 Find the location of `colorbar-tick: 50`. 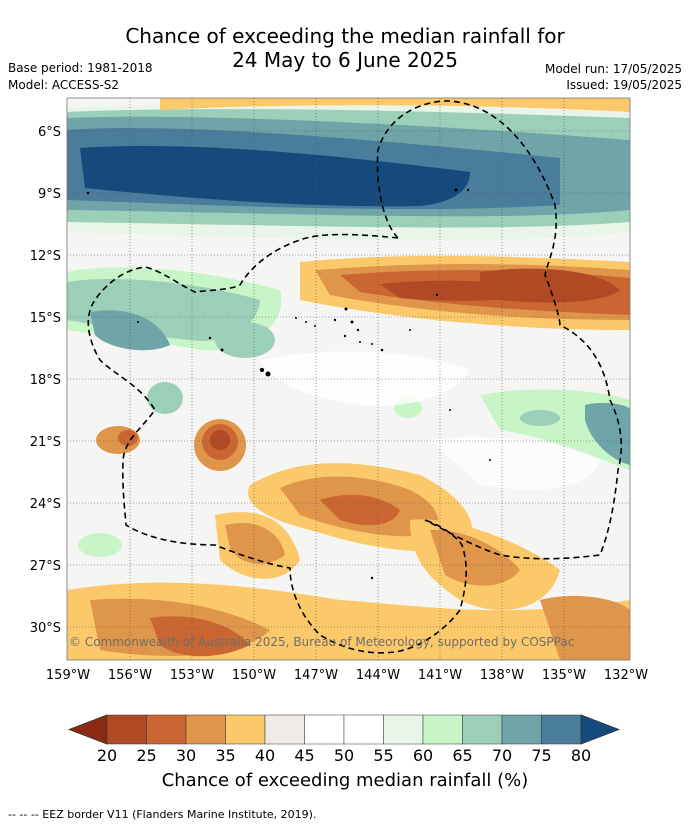

colorbar-tick: 50 is located at coordinates (344, 755).